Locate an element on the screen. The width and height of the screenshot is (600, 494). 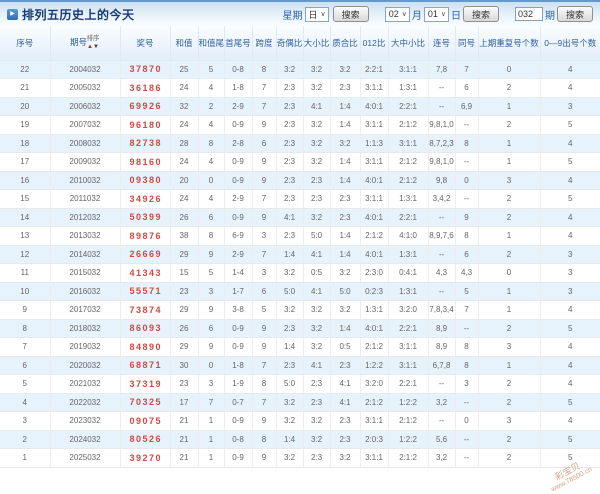
cell-consecutive: -- is located at coordinates (442, 384).